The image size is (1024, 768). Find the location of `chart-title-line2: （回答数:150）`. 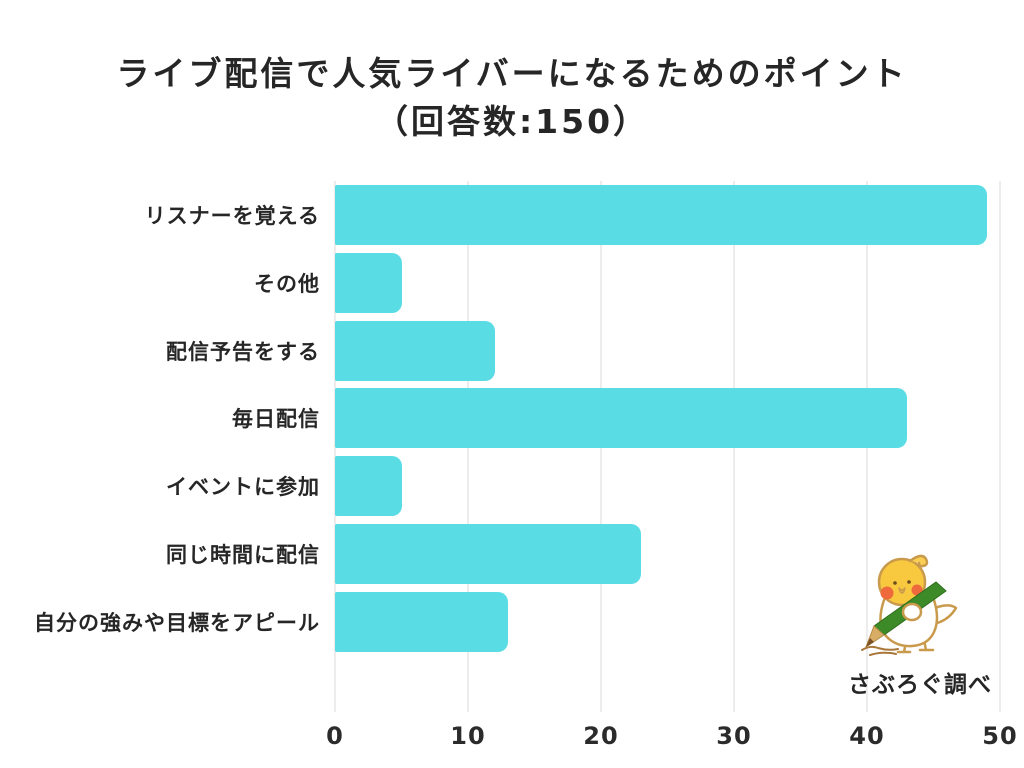

chart-title-line2: （回答数:150） is located at coordinates (512, 121).